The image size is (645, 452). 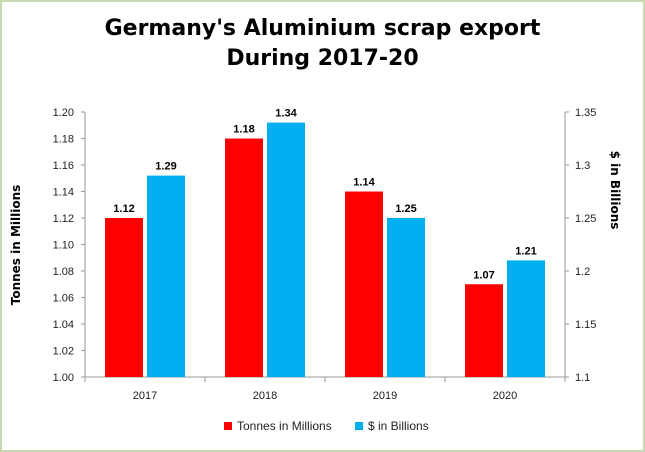 What do you see at coordinates (63, 352) in the screenshot?
I see `y-left-tick-label: 1.02` at bounding box center [63, 352].